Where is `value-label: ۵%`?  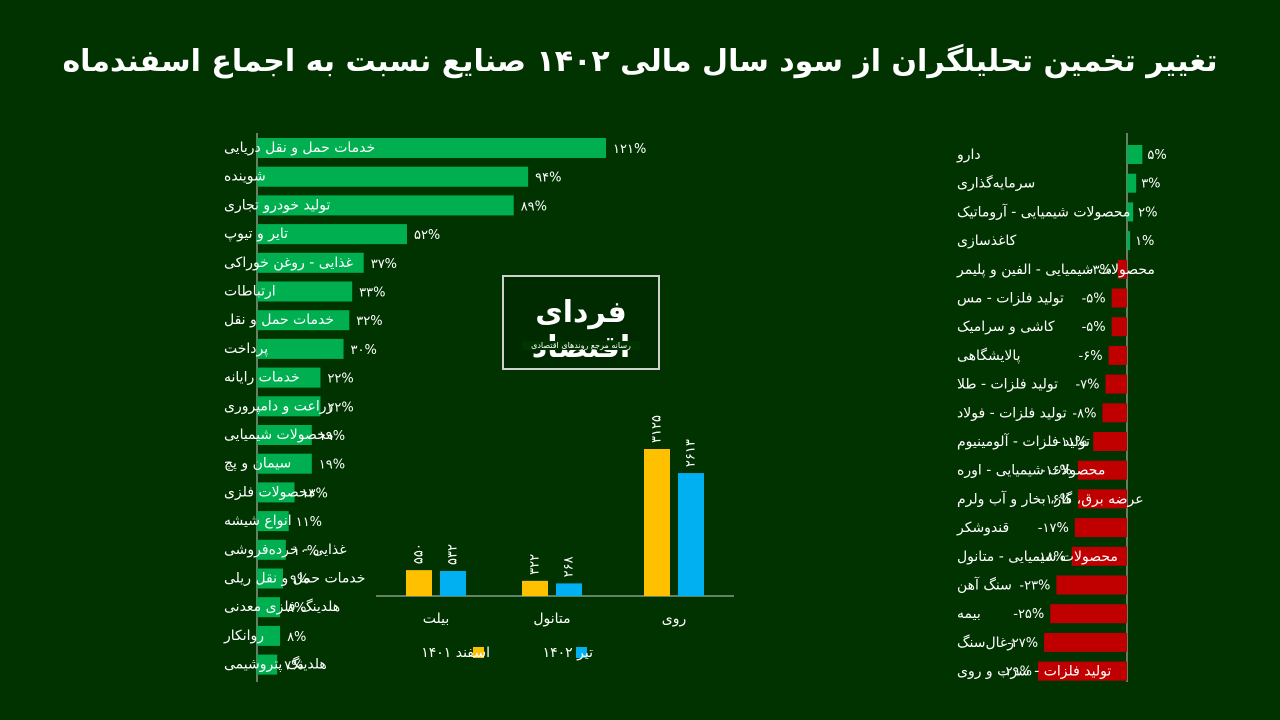
value-label: ۵% is located at coordinates (1156, 155).